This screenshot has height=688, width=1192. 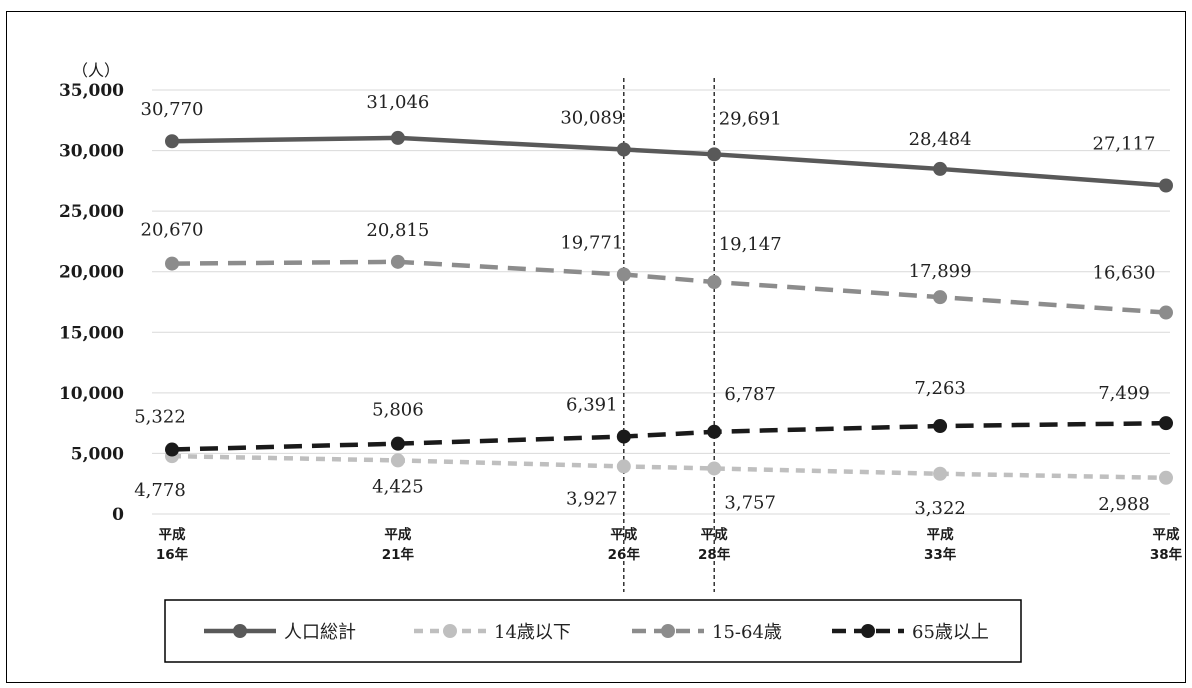 I want to click on data-label: 29,691, so click(x=750, y=118).